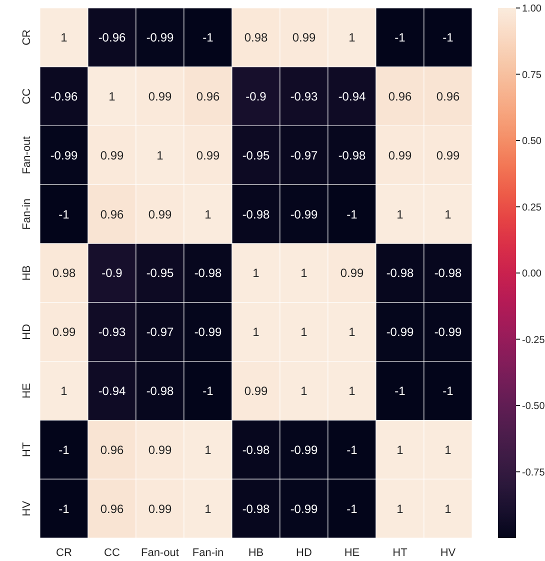  Describe the element at coordinates (27, 155) in the screenshot. I see `y-tick-label: Fan-out` at that location.